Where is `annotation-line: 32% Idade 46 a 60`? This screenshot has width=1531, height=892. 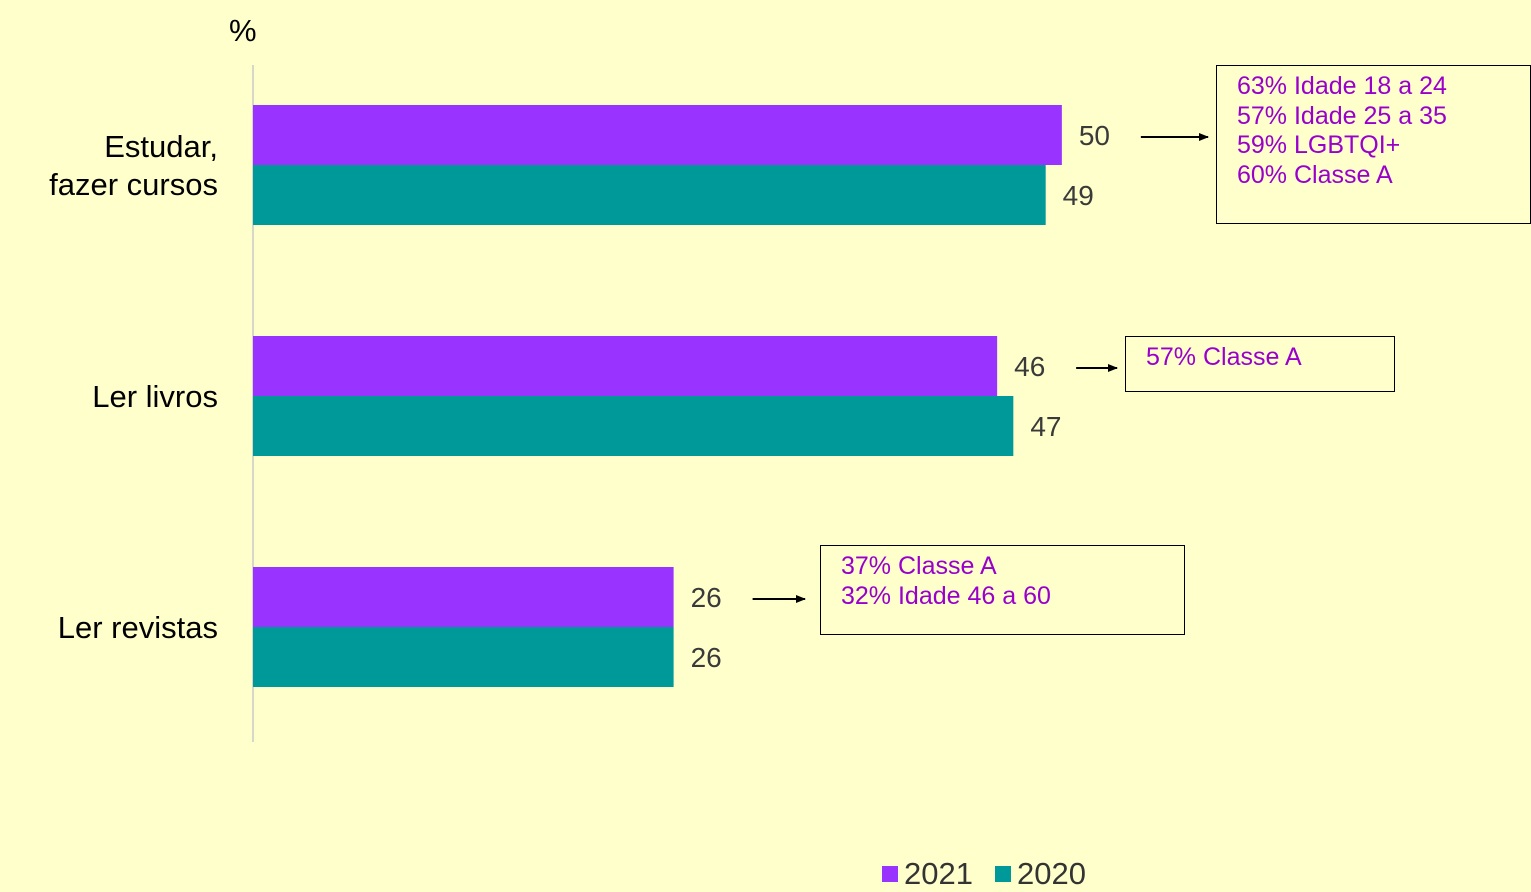 annotation-line: 32% Idade 46 a 60 is located at coordinates (946, 595).